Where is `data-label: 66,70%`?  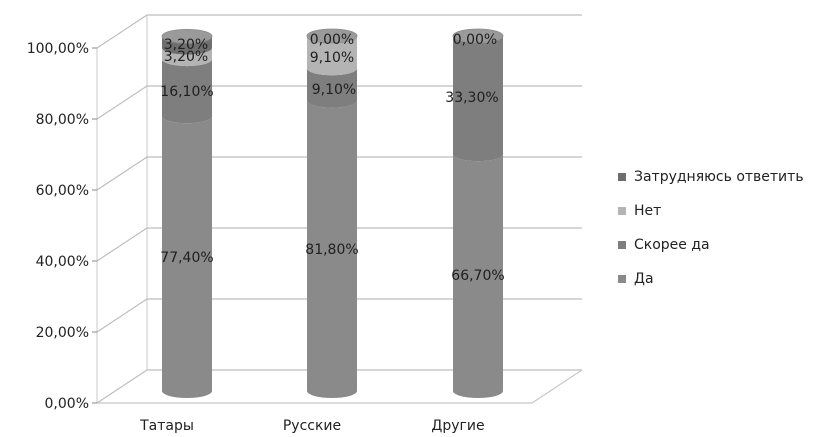 data-label: 66,70% is located at coordinates (477, 276).